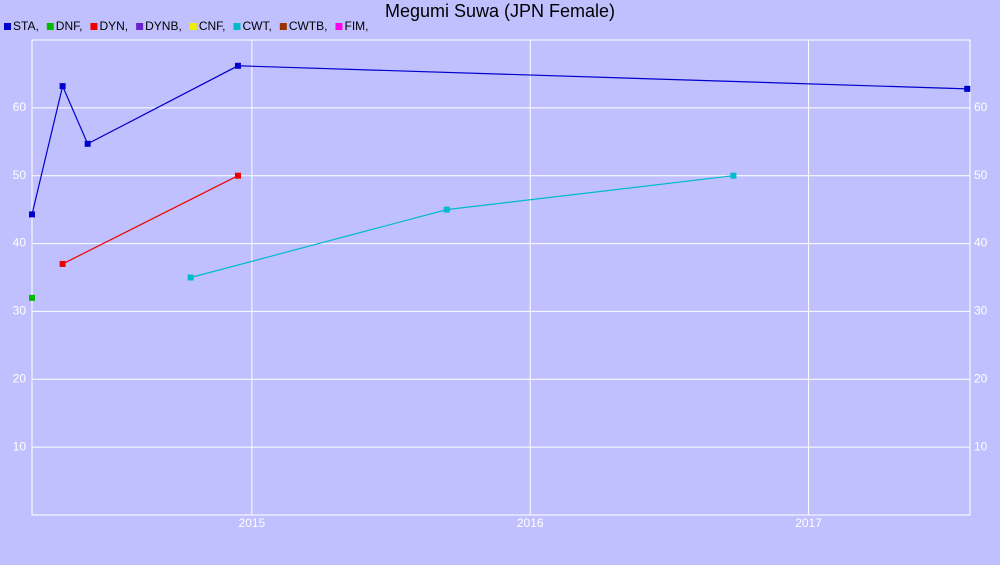  What do you see at coordinates (981, 175) in the screenshot?
I see `y2-tick-label: 50` at bounding box center [981, 175].